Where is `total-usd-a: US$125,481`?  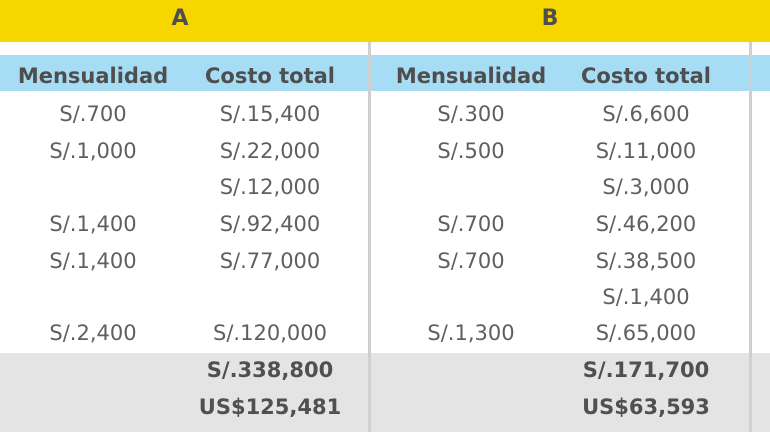
total-usd-a: US$125,481 is located at coordinates (270, 407).